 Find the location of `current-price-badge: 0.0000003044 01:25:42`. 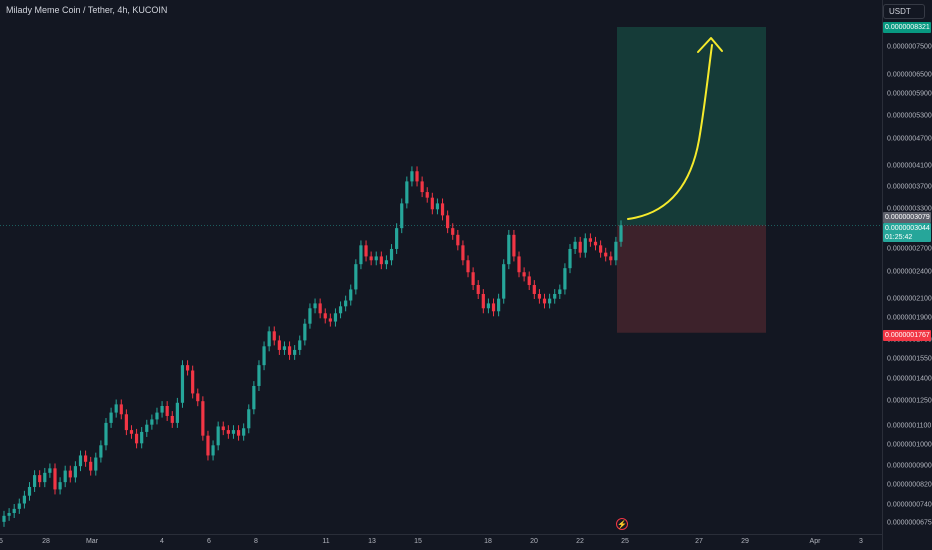

current-price-badge: 0.0000003044 01:25:42 is located at coordinates (907, 232).